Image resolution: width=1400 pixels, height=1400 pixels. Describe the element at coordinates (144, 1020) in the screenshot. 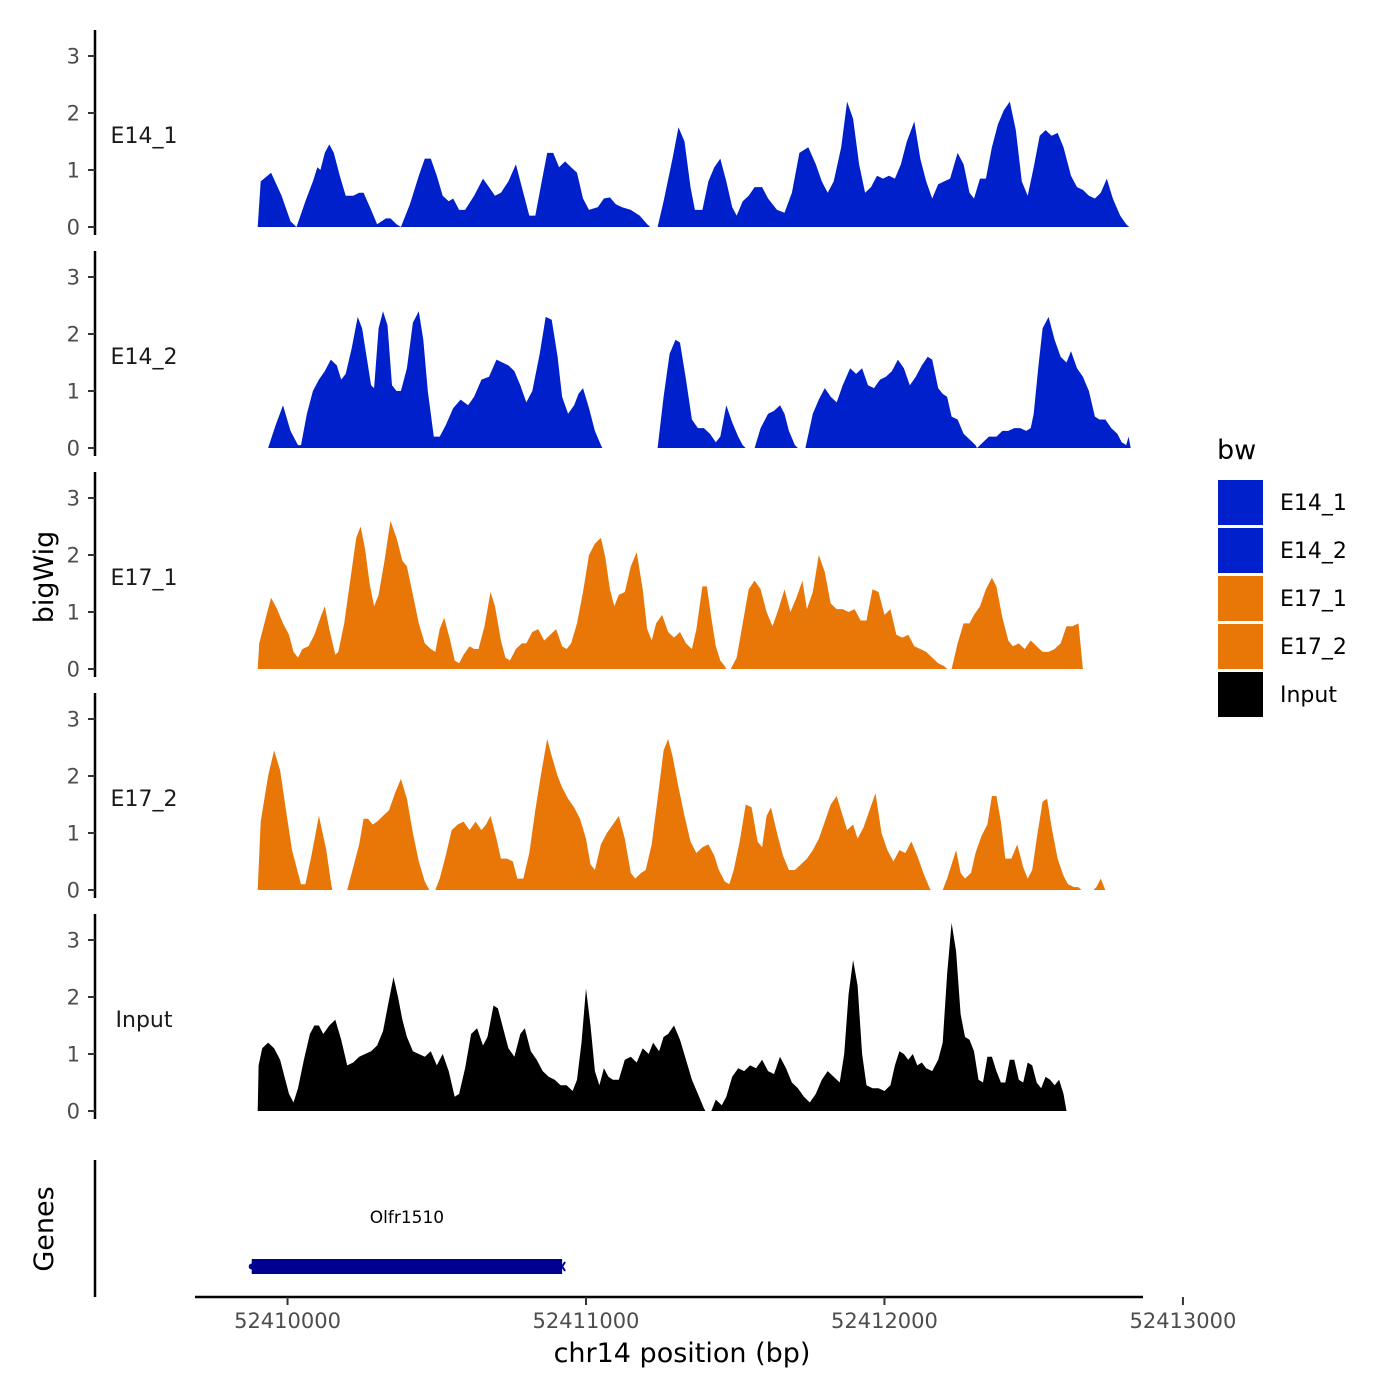

I see `track-label-Input: Input` at that location.